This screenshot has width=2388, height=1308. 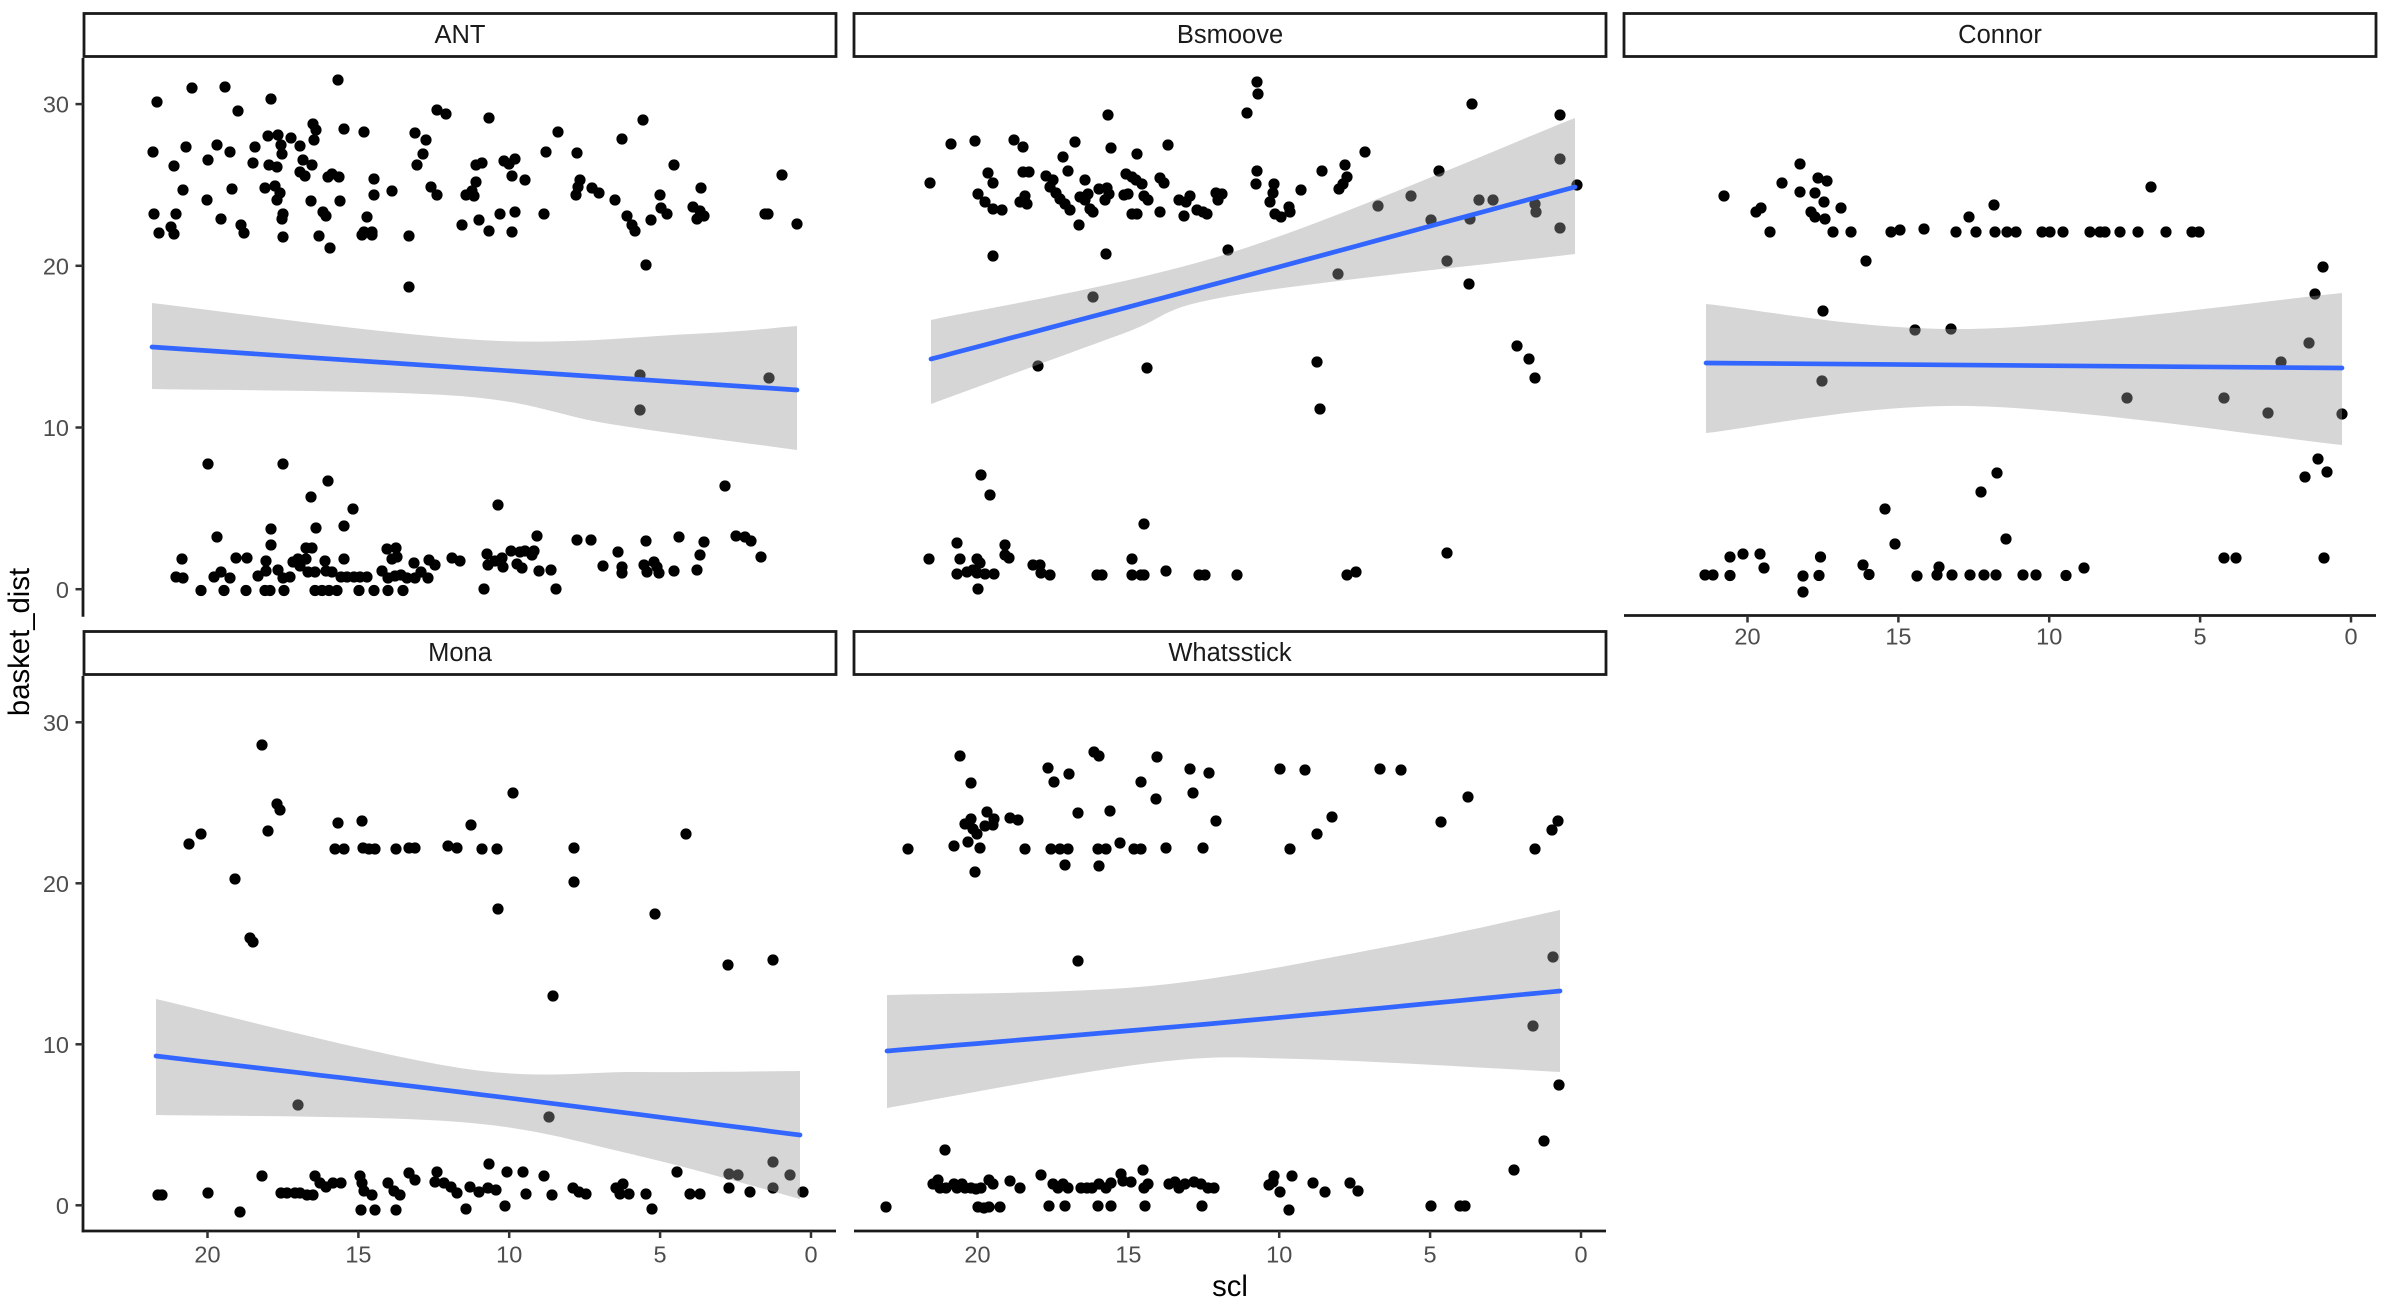 What do you see at coordinates (2000, 35) in the screenshot?
I see `svg-text: Connor` at bounding box center [2000, 35].